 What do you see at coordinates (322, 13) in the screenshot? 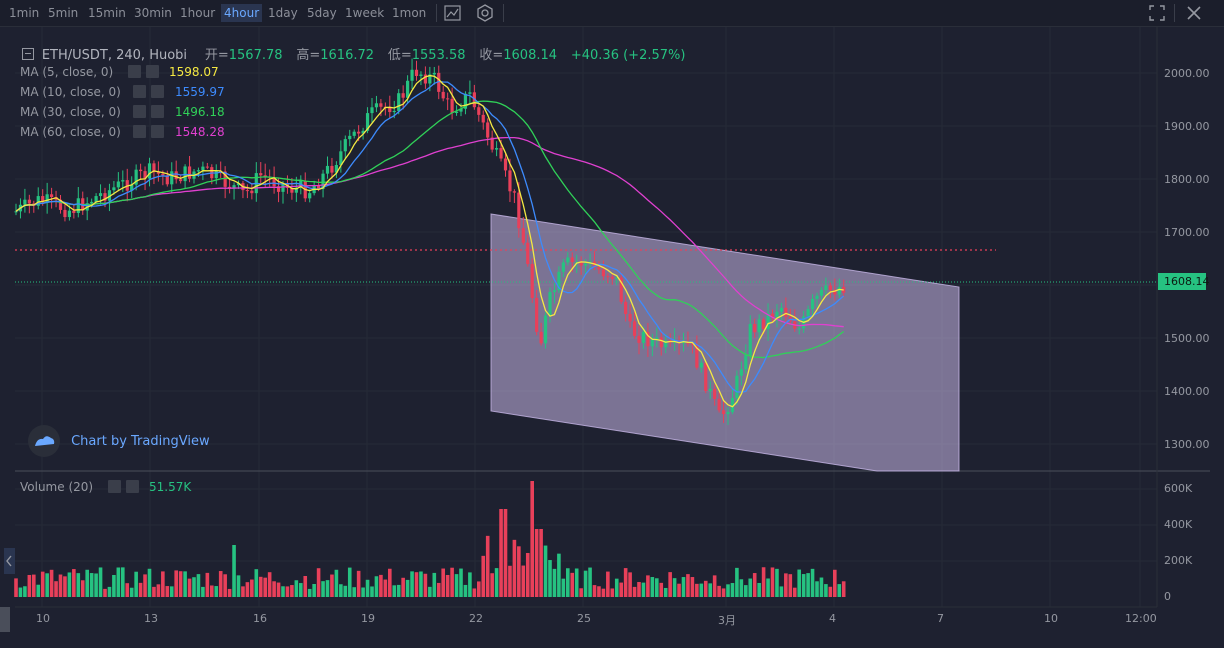
I see `timeframe-5day: 5day` at bounding box center [322, 13].